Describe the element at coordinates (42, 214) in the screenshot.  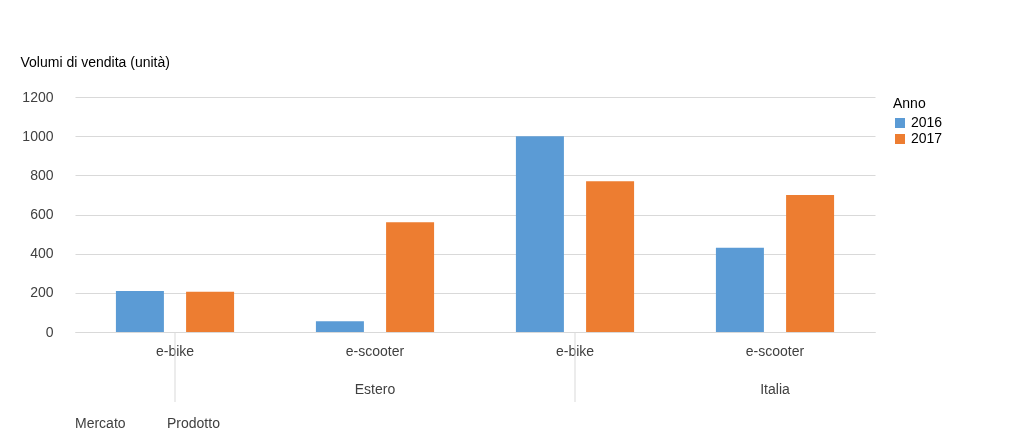
I see `y-tick-label: 600` at that location.